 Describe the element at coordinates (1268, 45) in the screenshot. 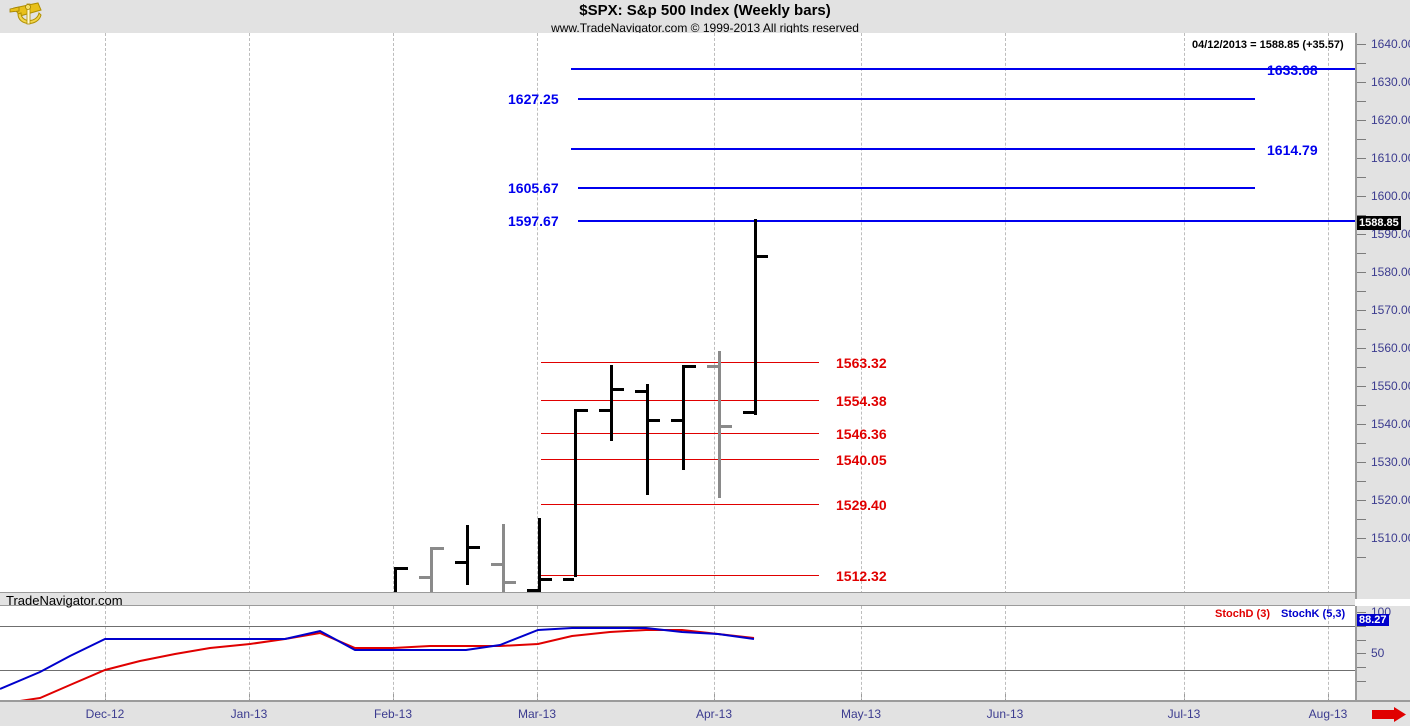

I see `quote-readout: 04/12/2013 = 1588.85 (+35.57)` at that location.